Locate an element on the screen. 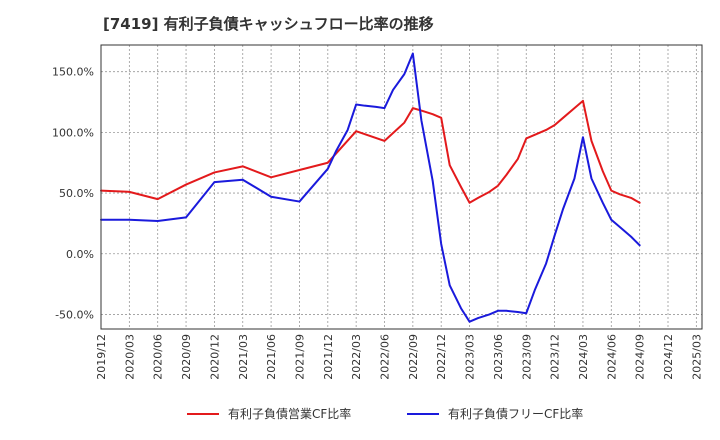 The image size is (720, 440). x-tick-label: 2022/09 is located at coordinates (413, 357).